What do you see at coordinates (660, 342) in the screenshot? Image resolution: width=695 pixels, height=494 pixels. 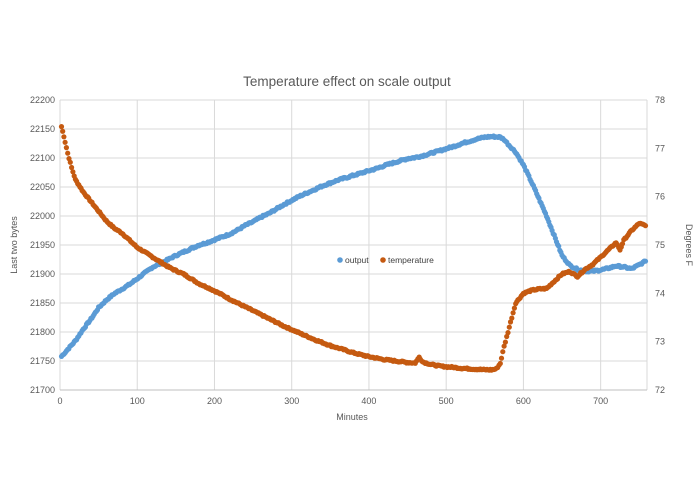 I see `y-right-tick-label: 73` at bounding box center [660, 342].